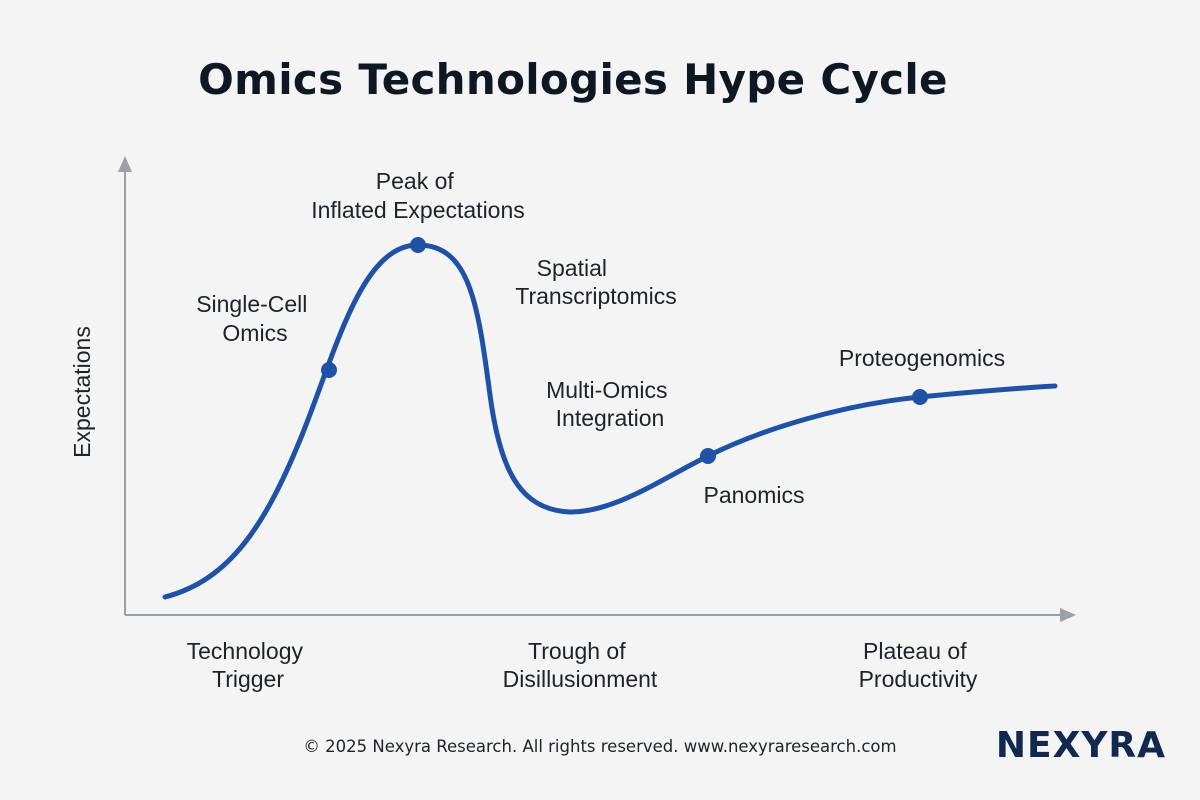 Image resolution: width=1200 pixels, height=800 pixels. I want to click on x-axis-arrow-icon, so click(1068, 615).